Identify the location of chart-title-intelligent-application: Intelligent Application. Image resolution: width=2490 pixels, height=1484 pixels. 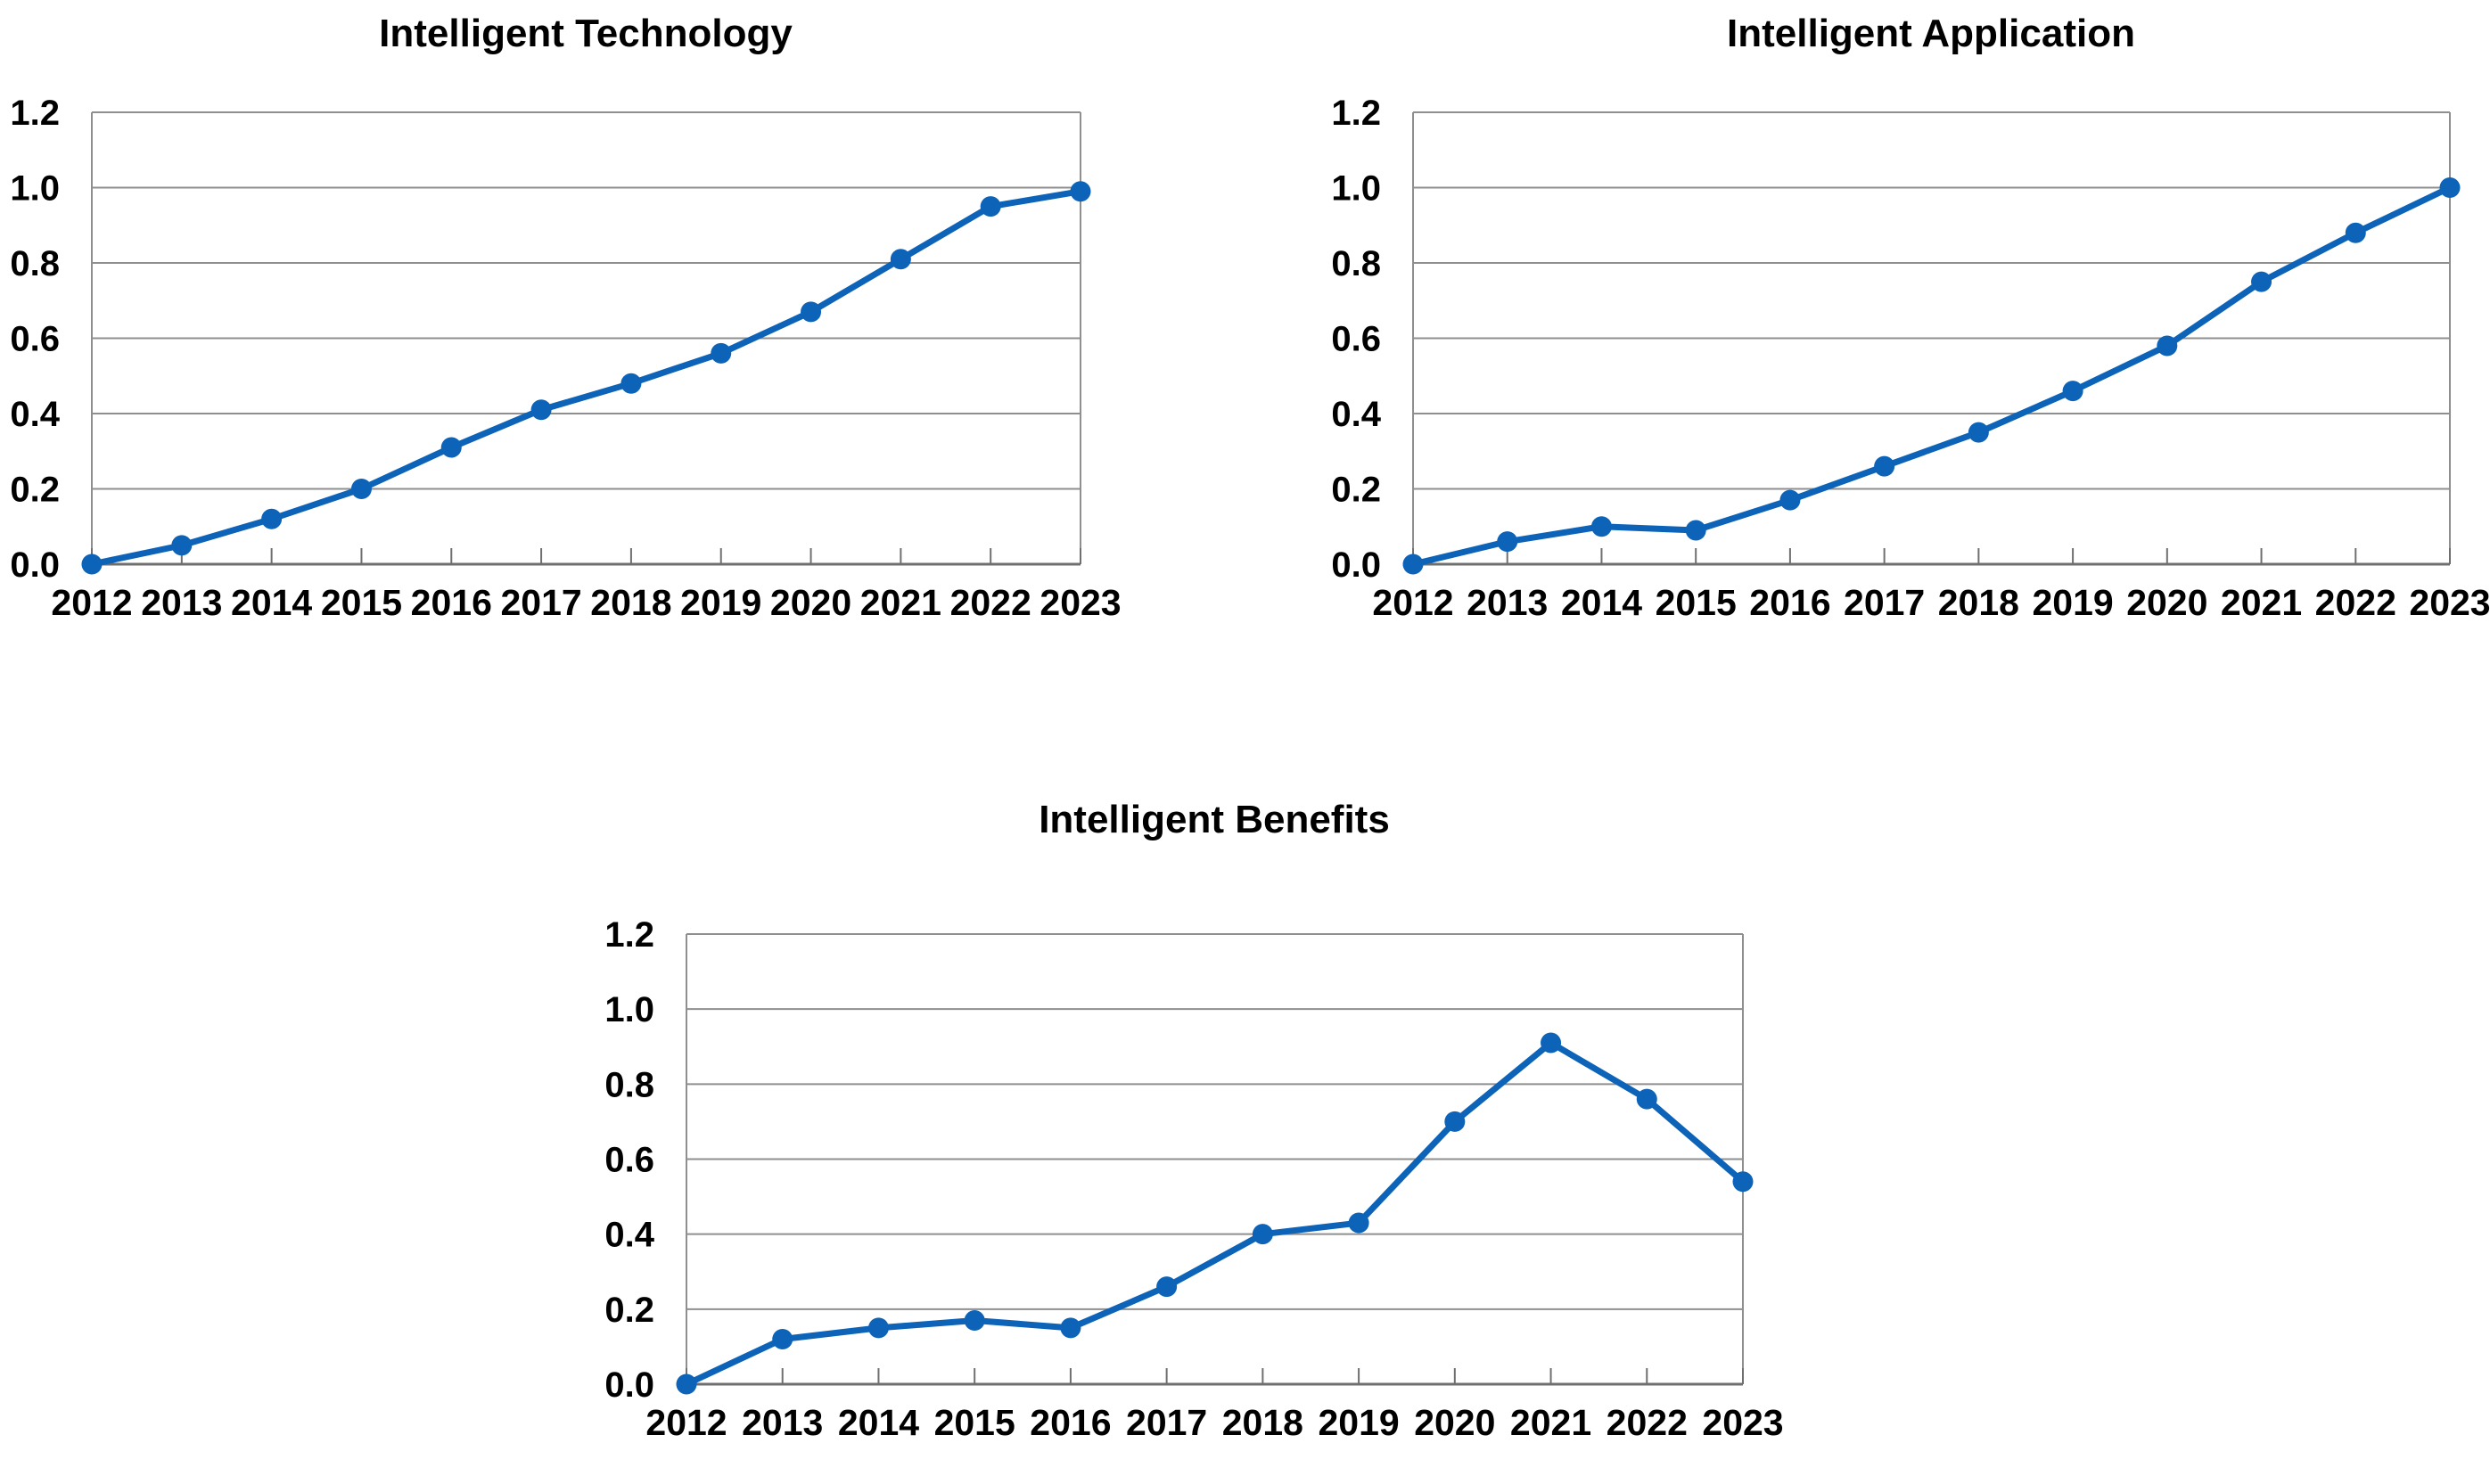
(1931, 33).